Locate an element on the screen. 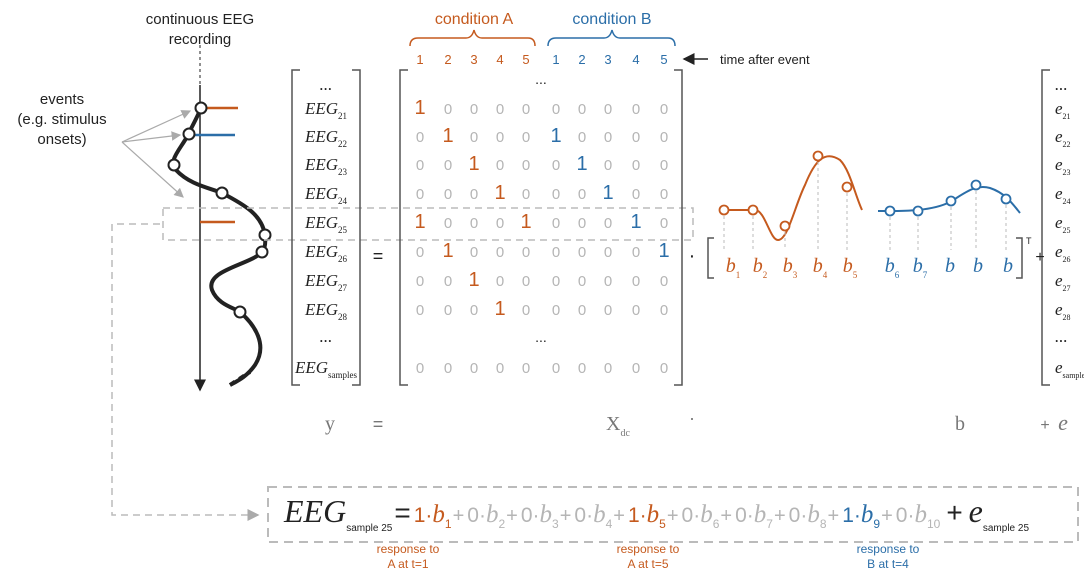 Image resolution: width=1084 pixels, height=568 pixels. e-entry-sub: 26 is located at coordinates (1067, 259).